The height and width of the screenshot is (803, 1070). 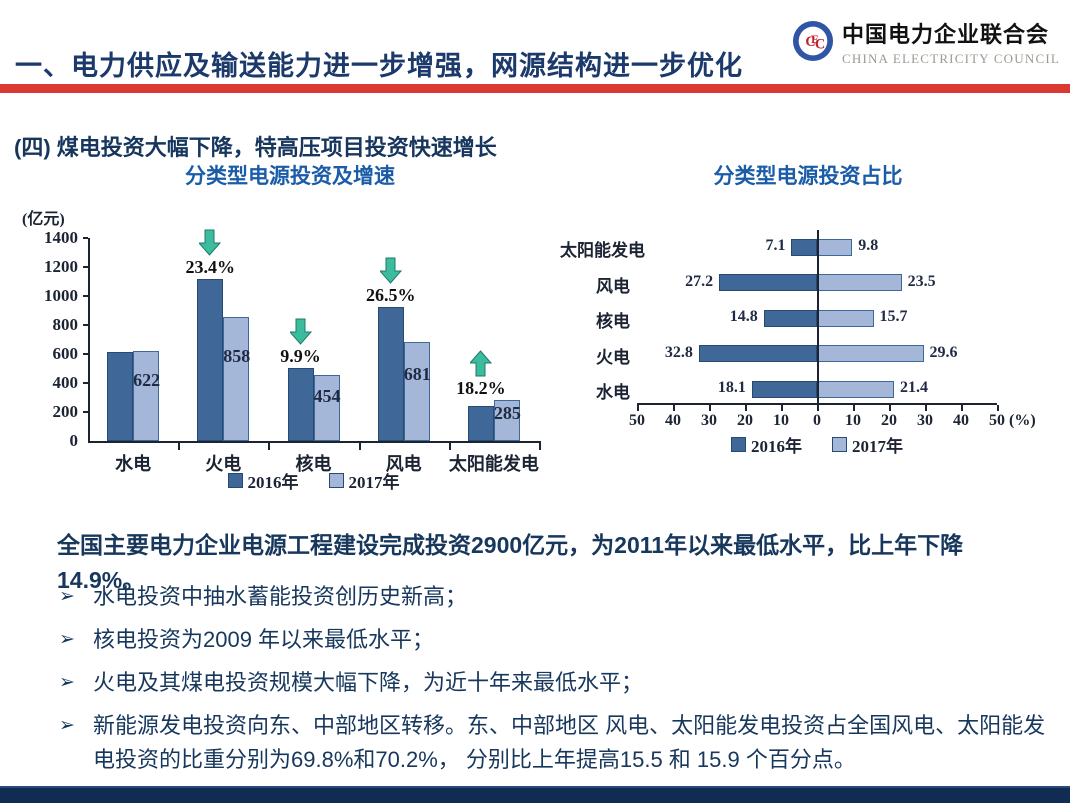 I want to click on bullet-text: 水电投资中抽水蓄能投资创历史新高；, so click(x=280, y=596).